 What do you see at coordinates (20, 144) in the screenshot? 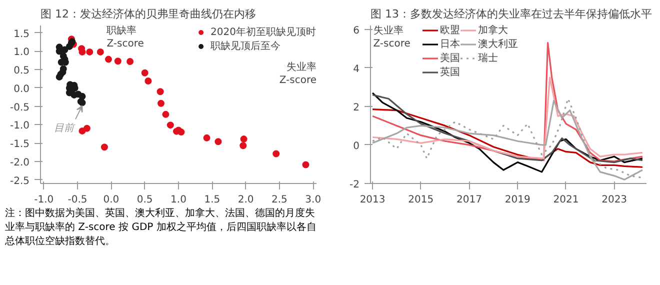
I see `y-tick-label: -1.5` at bounding box center [20, 144].